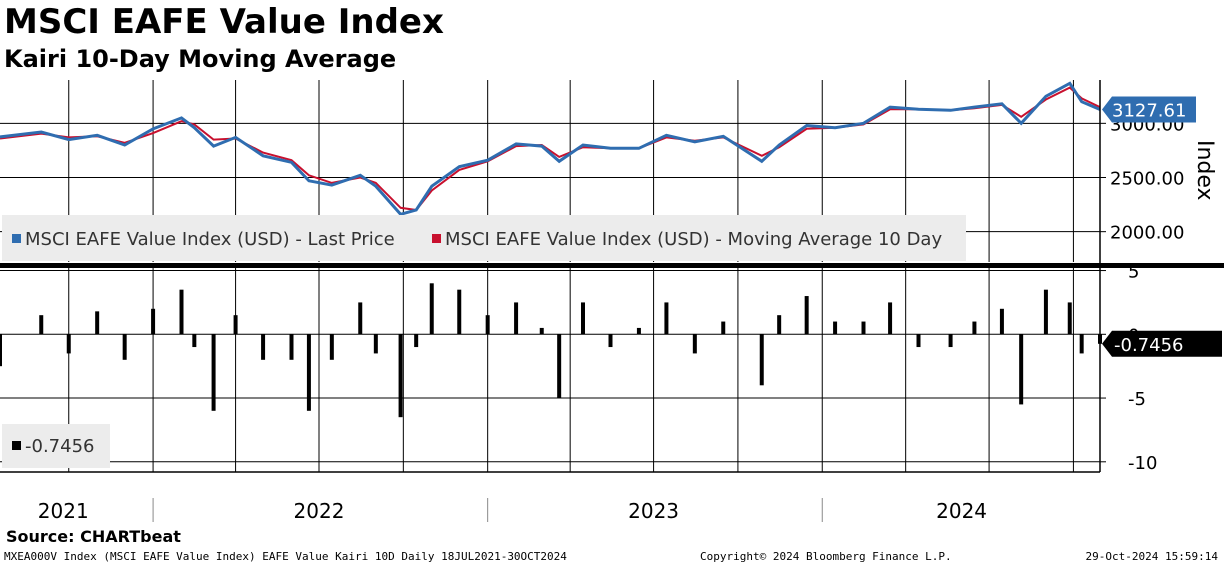 The image size is (1224, 566). What do you see at coordinates (210, 239) in the screenshot?
I see `legend-label-last-price: MSCI EAFE Value Index (USD) - Last Price` at bounding box center [210, 239].